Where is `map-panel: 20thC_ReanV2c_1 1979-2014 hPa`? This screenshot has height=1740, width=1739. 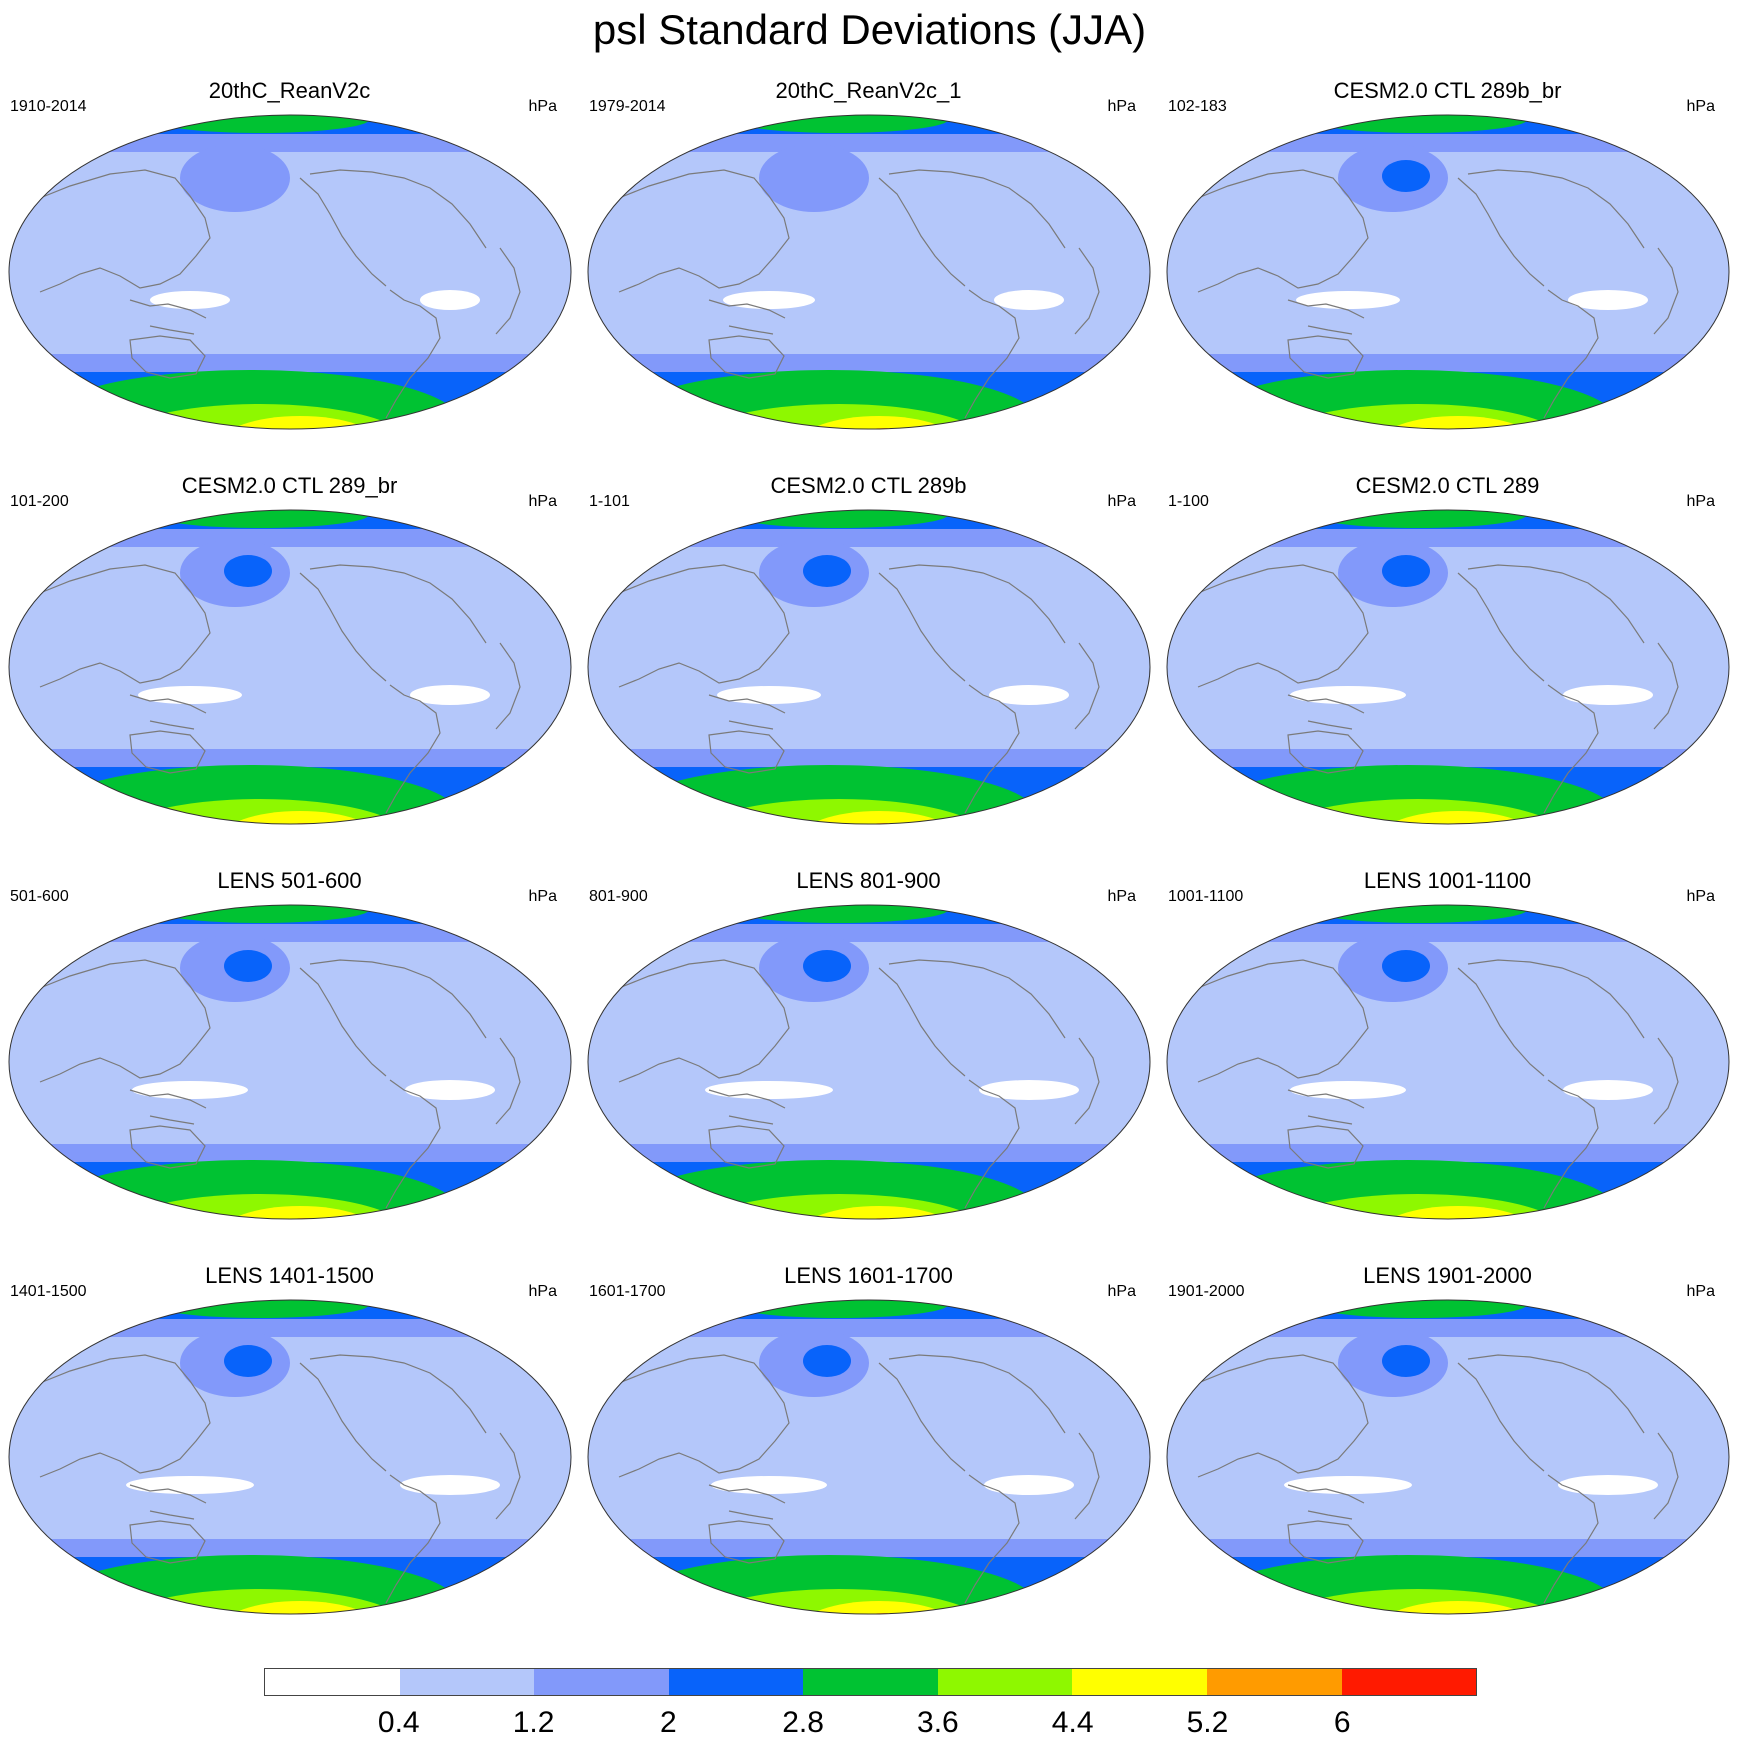 map-panel: 20thC_ReanV2c_1 1979-2014 hPa is located at coordinates (868, 273).